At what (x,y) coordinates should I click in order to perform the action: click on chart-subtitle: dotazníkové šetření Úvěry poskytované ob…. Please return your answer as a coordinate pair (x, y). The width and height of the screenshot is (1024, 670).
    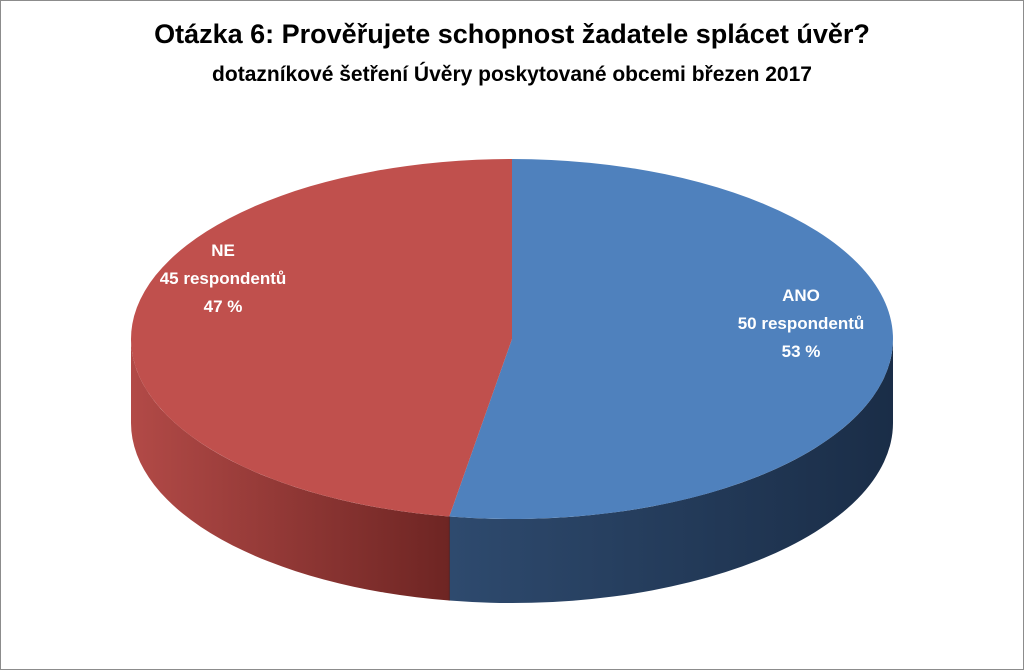
    Looking at the image, I should click on (512, 74).